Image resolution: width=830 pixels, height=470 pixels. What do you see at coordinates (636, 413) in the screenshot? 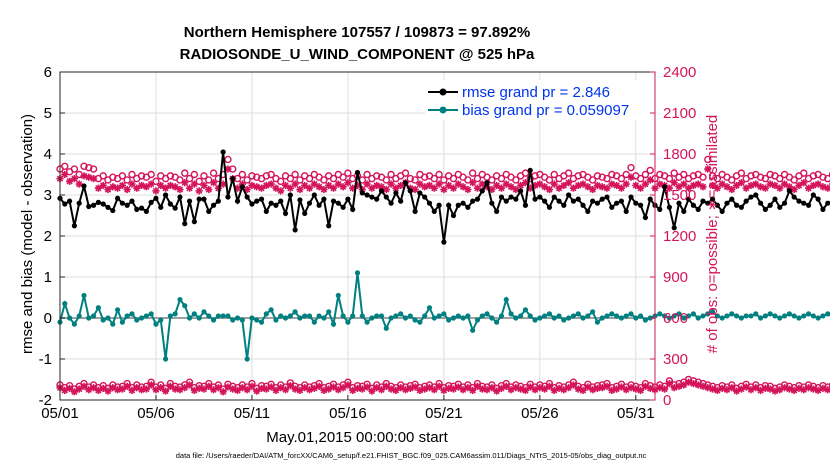
I see `x-tick-label: 05/31` at bounding box center [636, 413].